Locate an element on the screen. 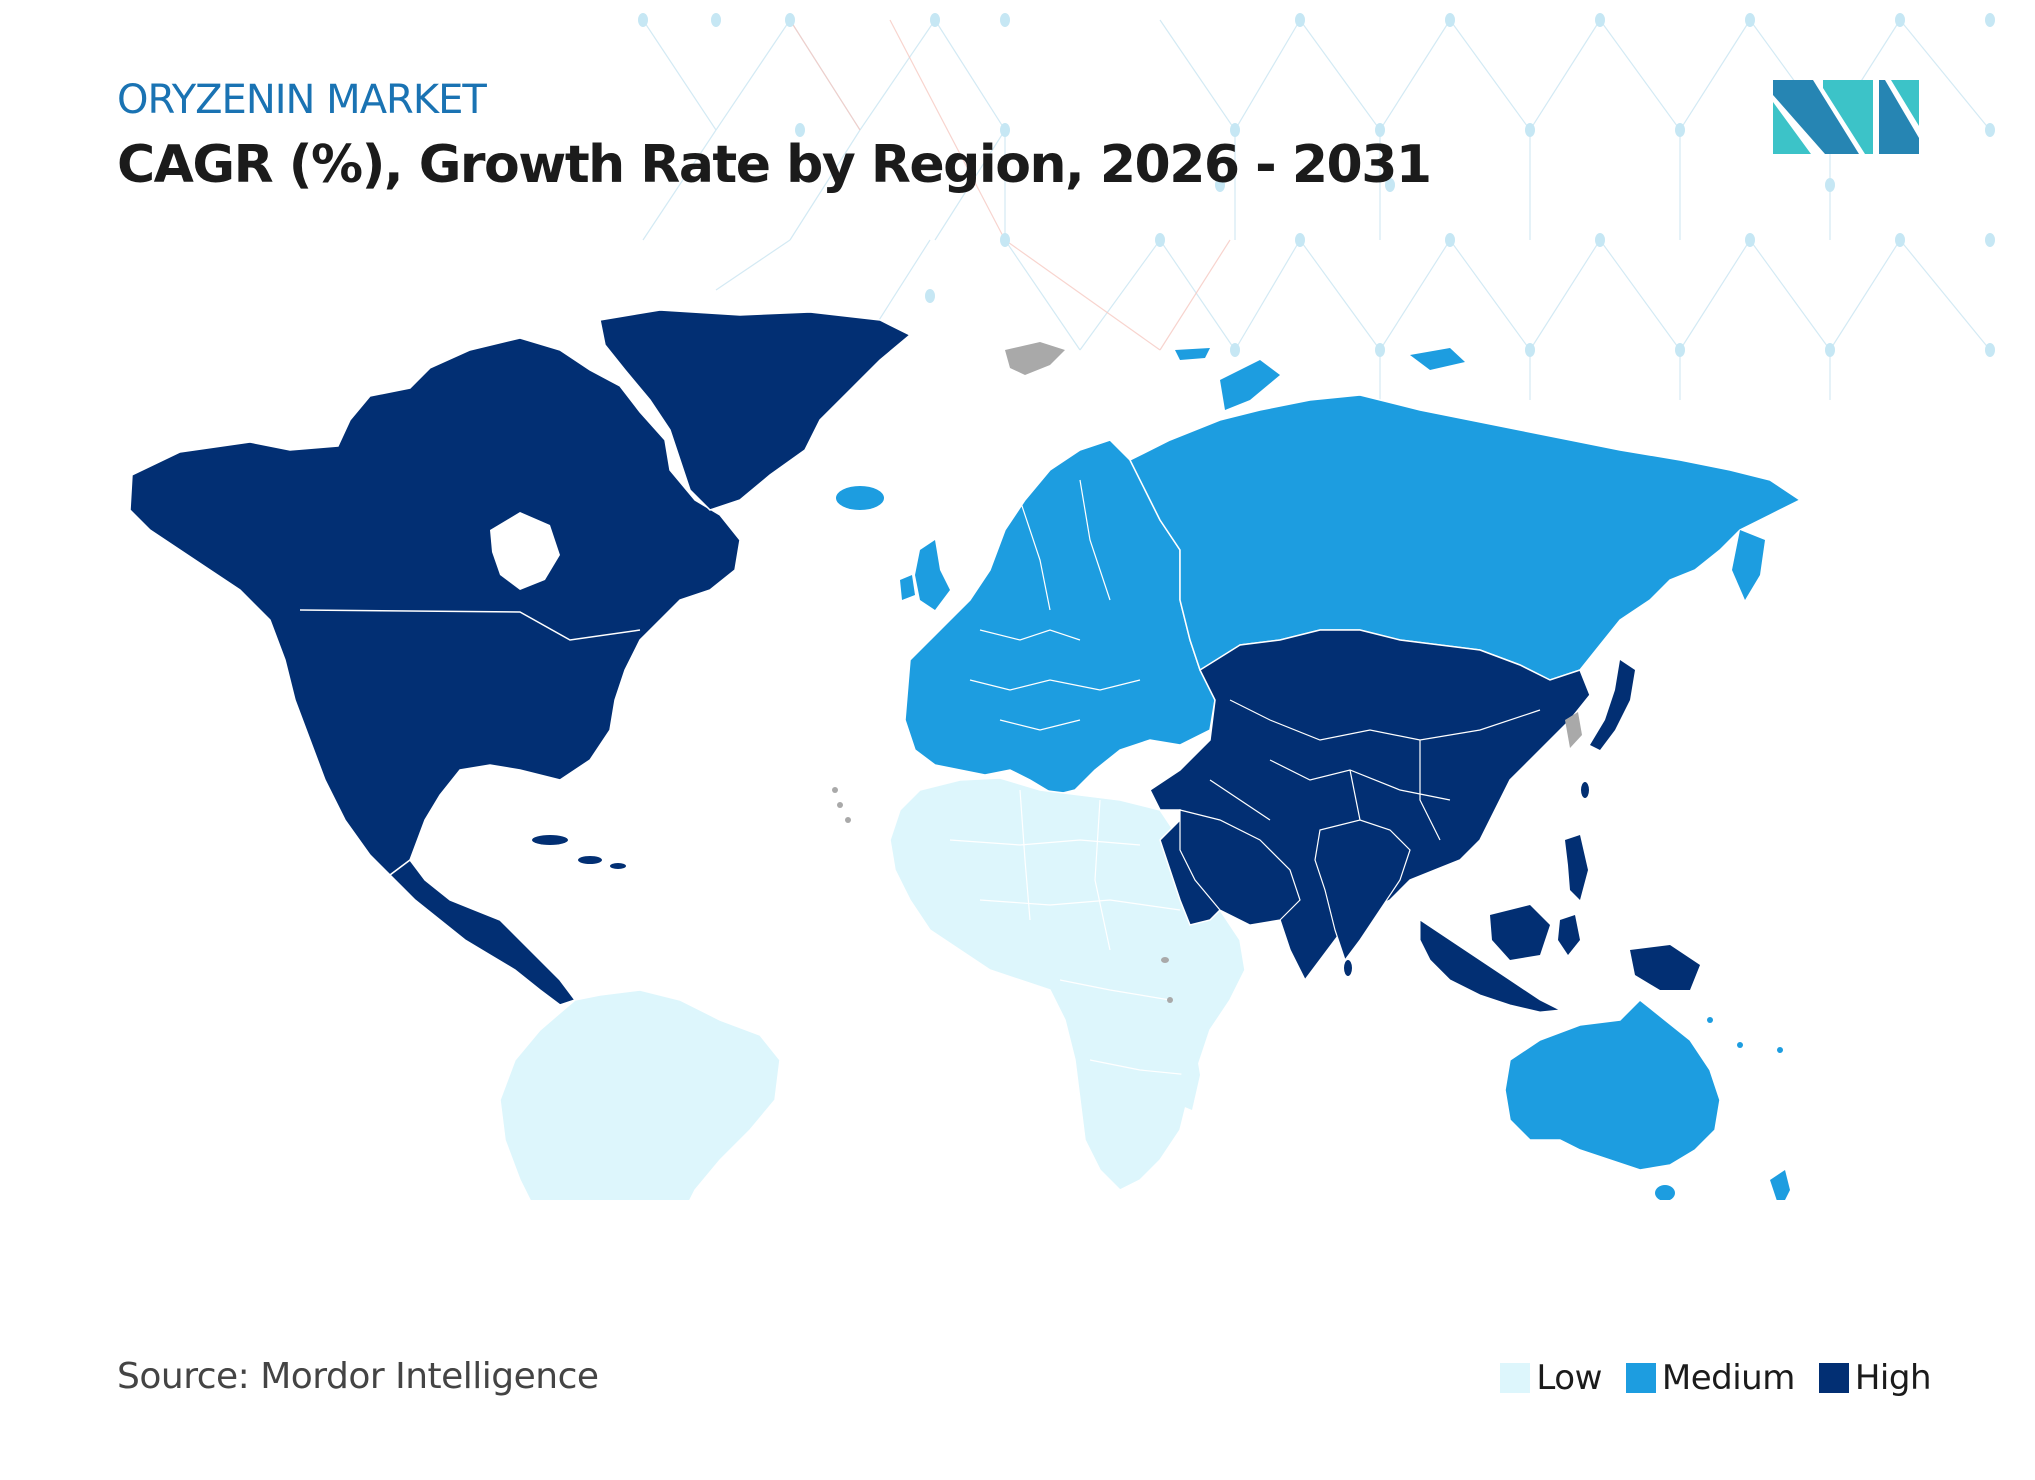  legend-swatch-low is located at coordinates (1515, 1378).